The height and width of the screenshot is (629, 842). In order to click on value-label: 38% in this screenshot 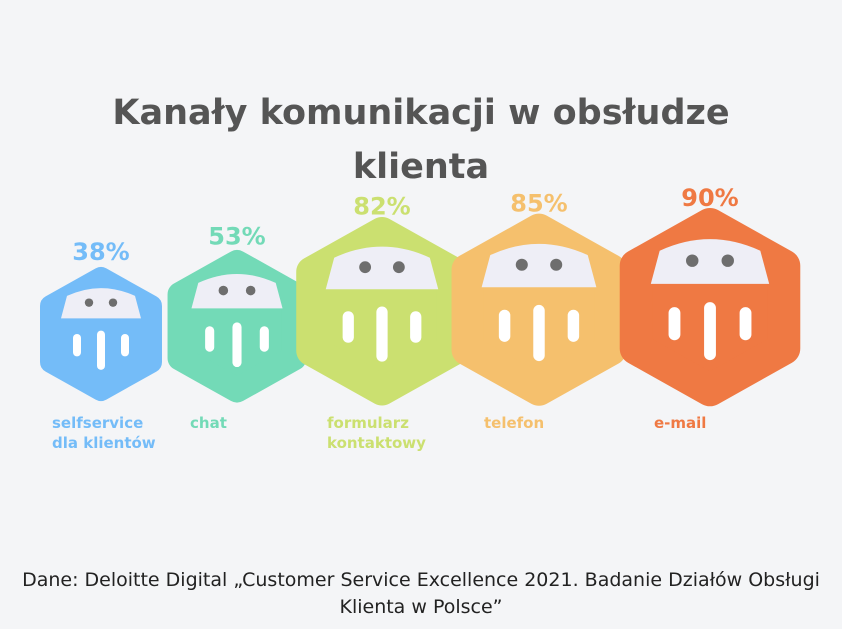, I will do `click(100, 252)`.